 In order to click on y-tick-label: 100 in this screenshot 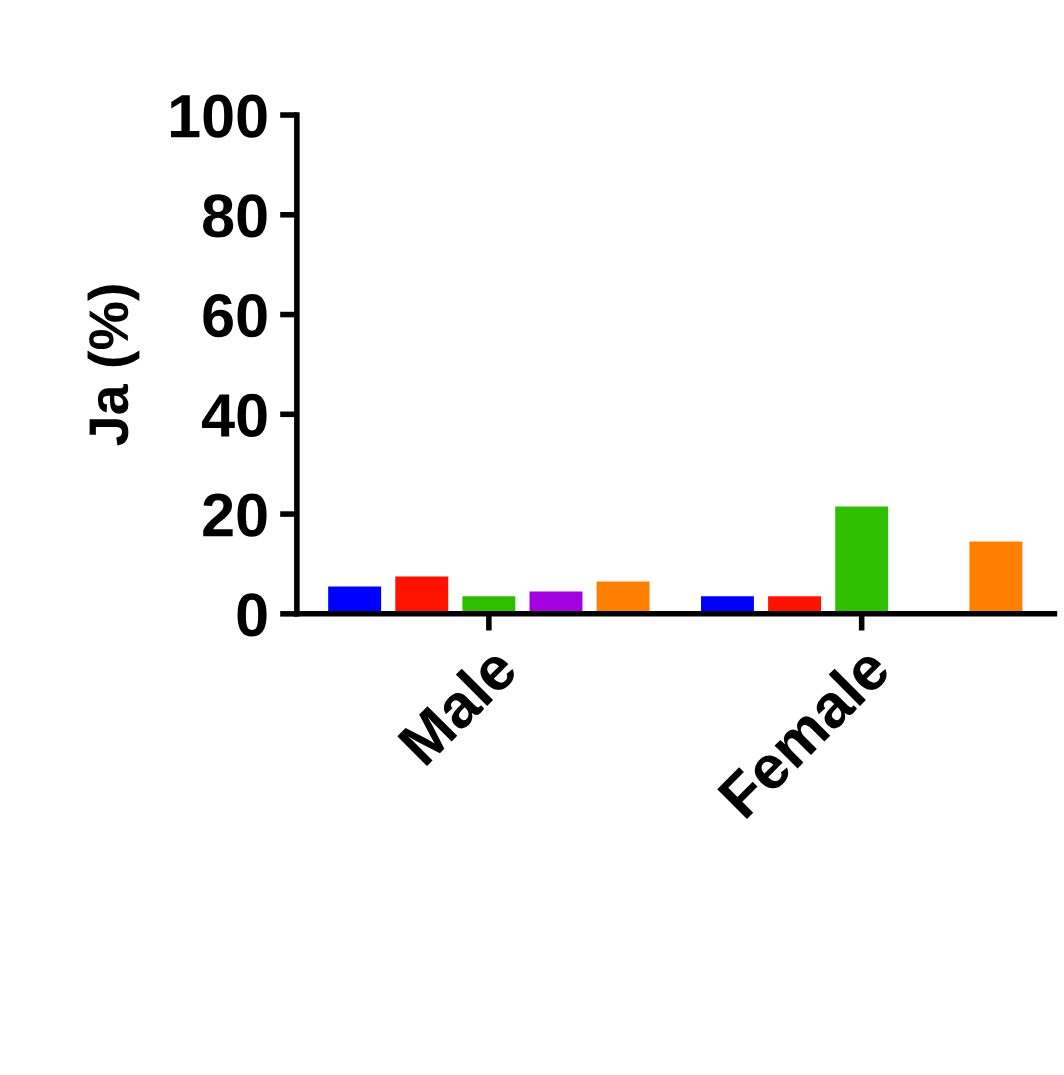, I will do `click(218, 116)`.